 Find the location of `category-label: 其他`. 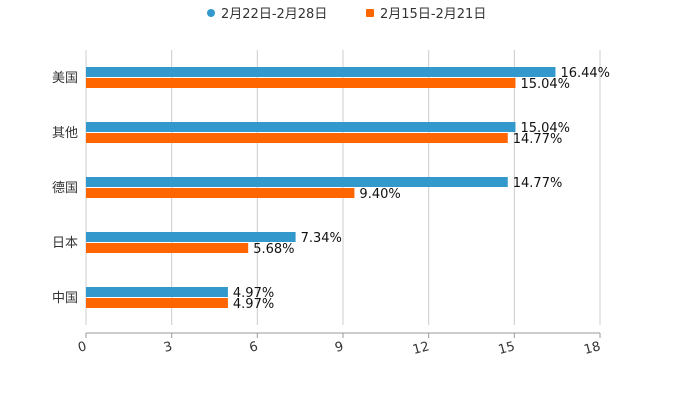

category-label: 其他 is located at coordinates (65, 133).